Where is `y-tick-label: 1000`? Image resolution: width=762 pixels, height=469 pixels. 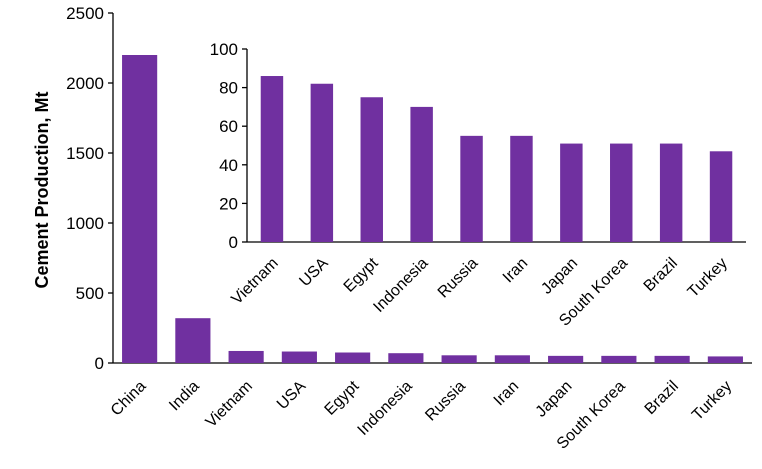 y-tick-label: 1000 is located at coordinates (85, 223).